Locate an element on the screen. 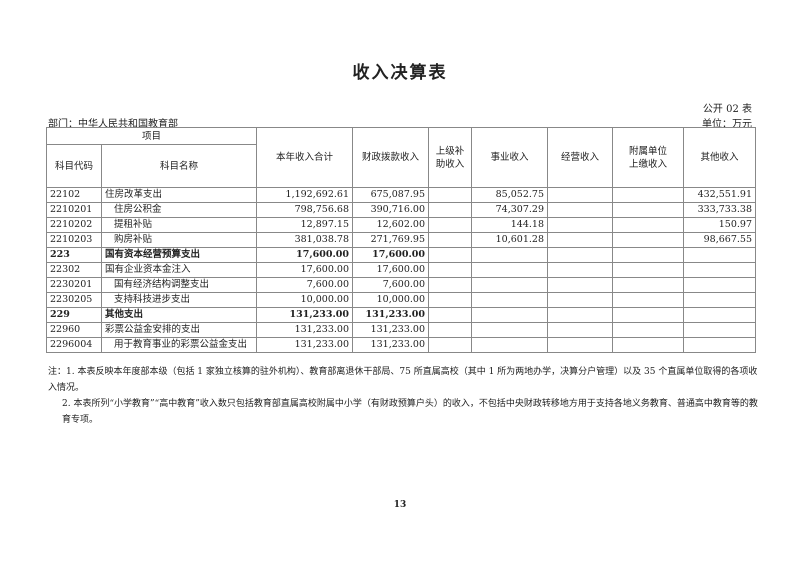 The width and height of the screenshot is (800, 565). cell-name: 住房公积金 is located at coordinates (179, 210).